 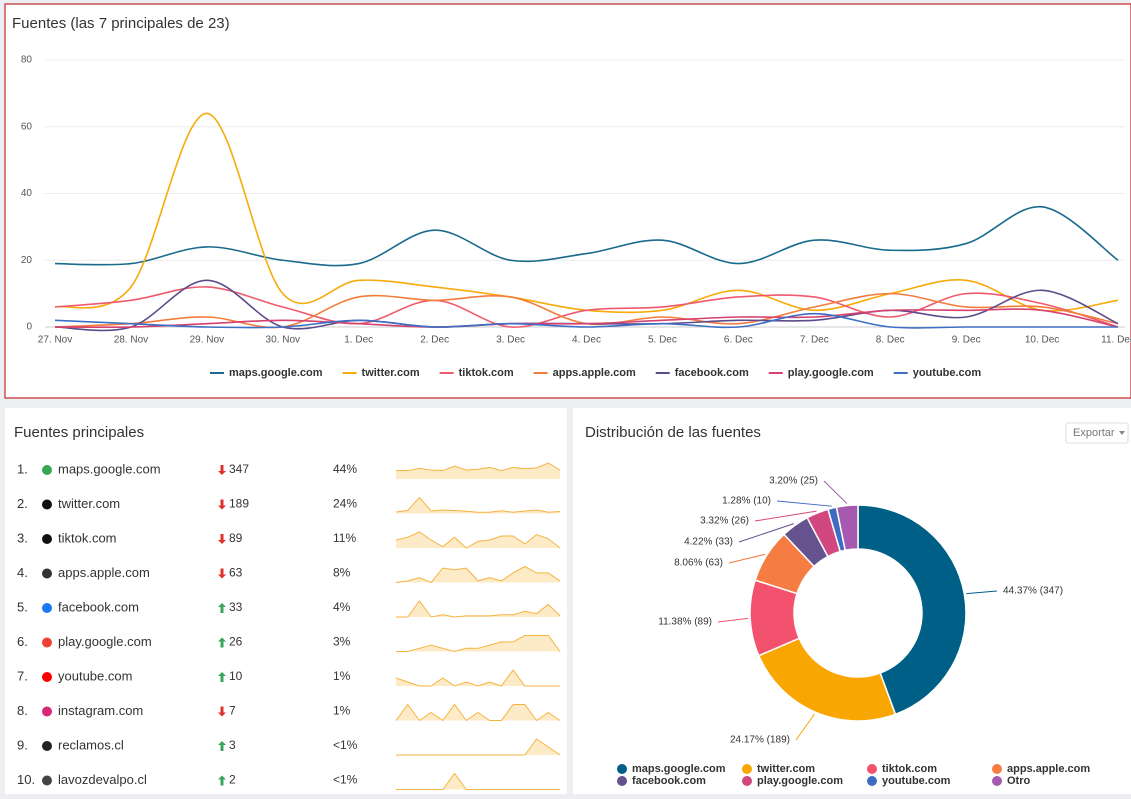 I want to click on change: 89, so click(x=236, y=538).